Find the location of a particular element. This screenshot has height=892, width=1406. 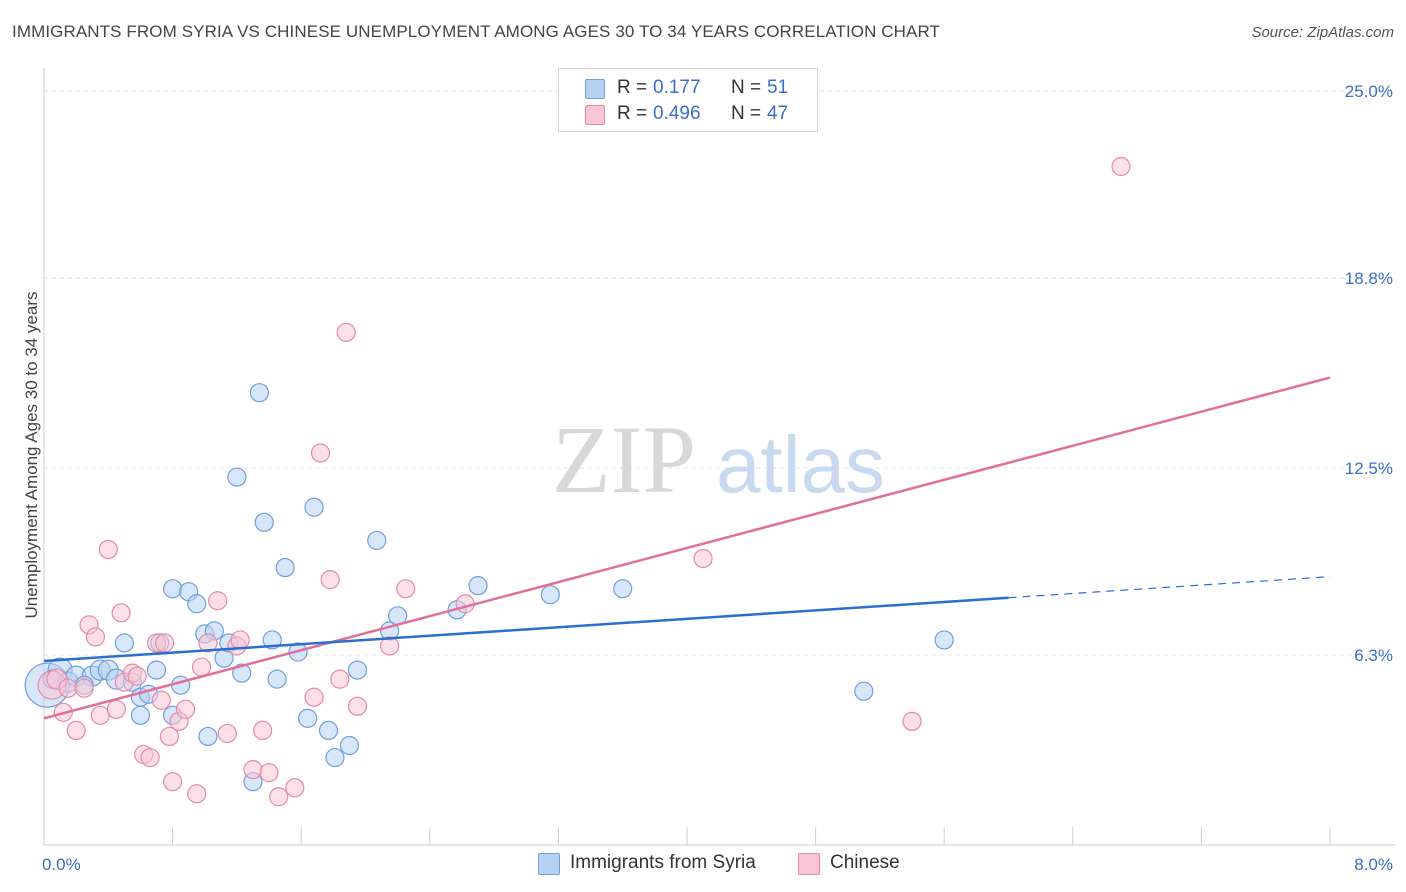

x-tick-labels: 0.0% 8.0% is located at coordinates (717, 864).